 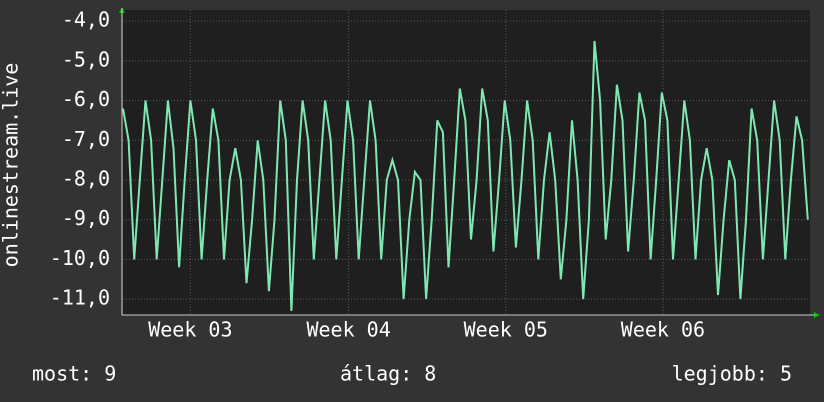 What do you see at coordinates (80, 258) in the screenshot?
I see `y-tick-label: -10,0` at bounding box center [80, 258].